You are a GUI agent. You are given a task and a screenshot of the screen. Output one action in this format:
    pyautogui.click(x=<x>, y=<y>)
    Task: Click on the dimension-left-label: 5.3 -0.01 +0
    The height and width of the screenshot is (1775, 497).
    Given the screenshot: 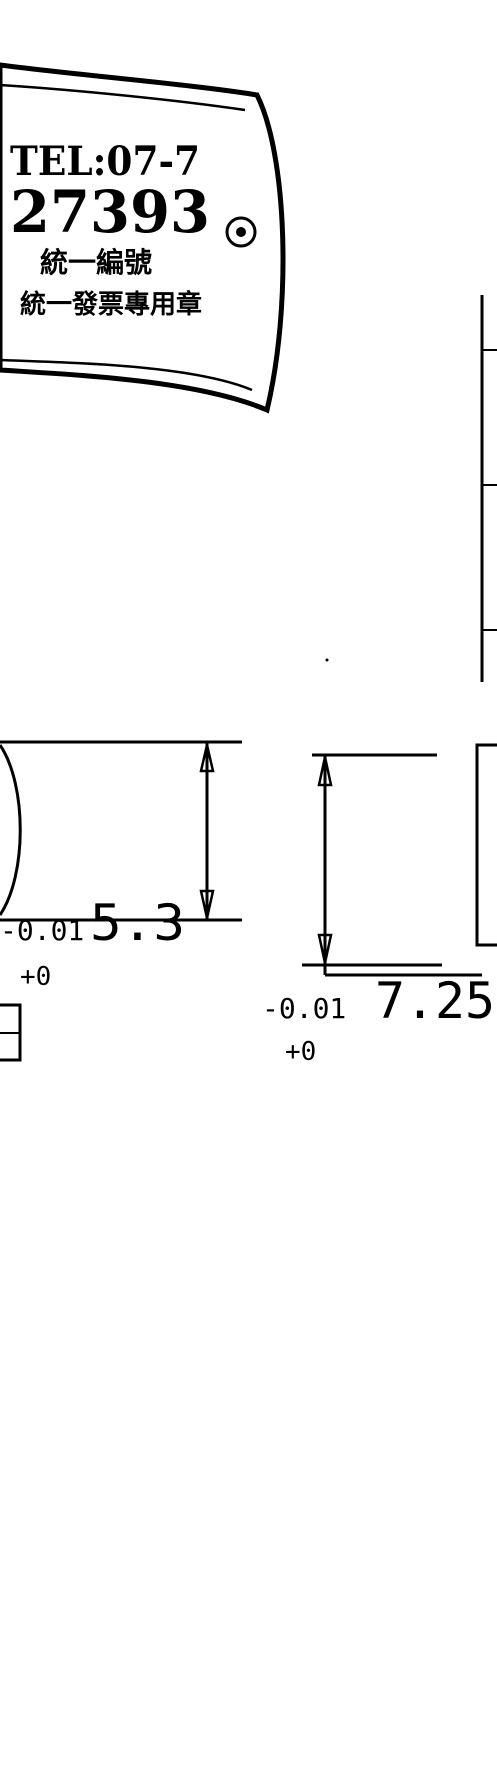 What is the action you would take?
    pyautogui.click(x=92, y=943)
    